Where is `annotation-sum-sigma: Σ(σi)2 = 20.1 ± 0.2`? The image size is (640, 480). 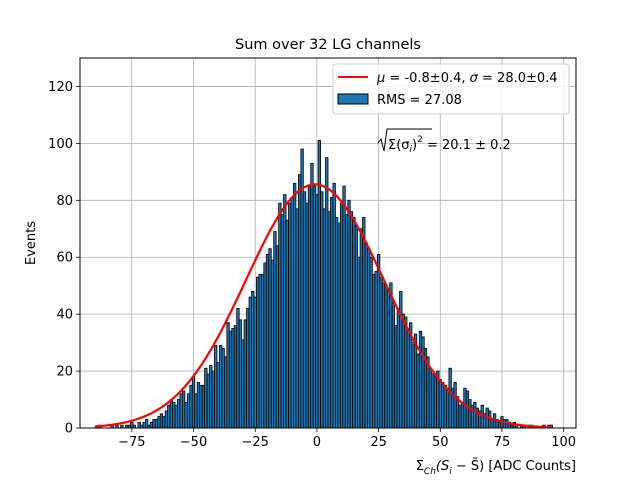 annotation-sum-sigma: Σ(σi)2 = 20.1 ± 0.2 is located at coordinates (444, 141).